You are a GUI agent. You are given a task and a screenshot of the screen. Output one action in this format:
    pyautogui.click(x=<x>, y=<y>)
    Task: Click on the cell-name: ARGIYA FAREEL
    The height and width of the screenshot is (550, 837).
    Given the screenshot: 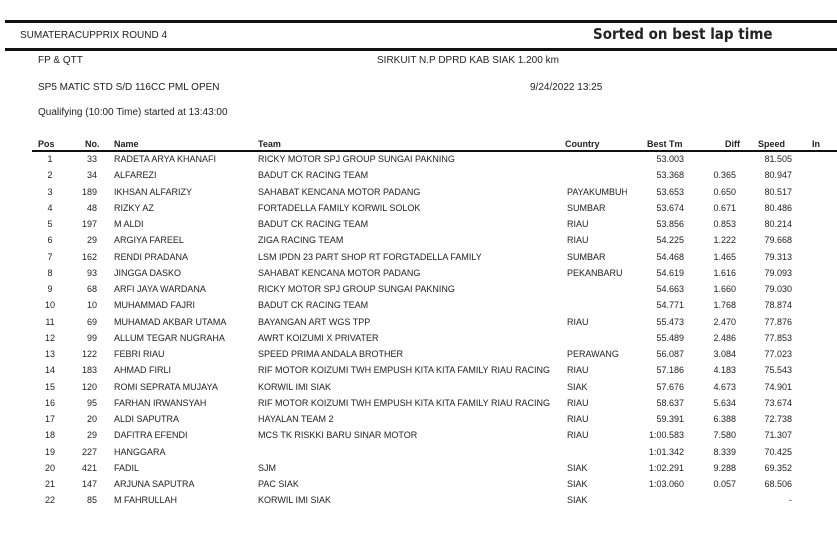 What is the action you would take?
    pyautogui.click(x=149, y=240)
    